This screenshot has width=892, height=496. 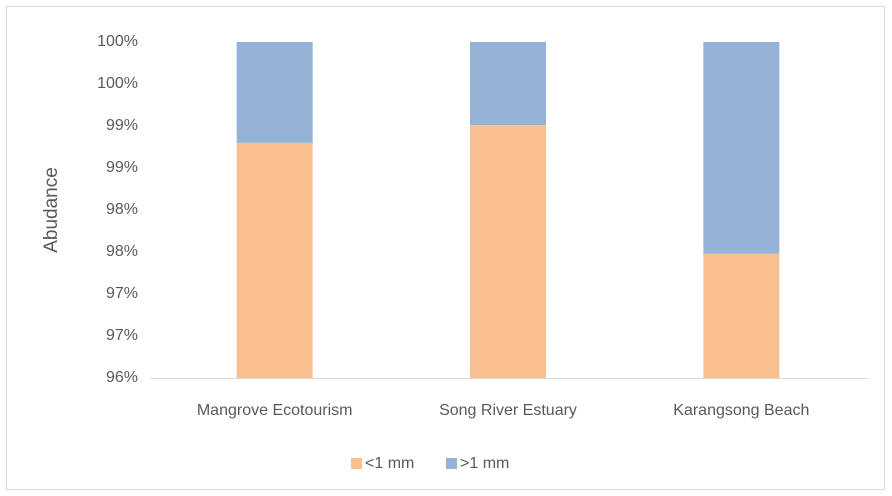 What do you see at coordinates (484, 463) in the screenshot?
I see `legend-label: >1 mm` at bounding box center [484, 463].